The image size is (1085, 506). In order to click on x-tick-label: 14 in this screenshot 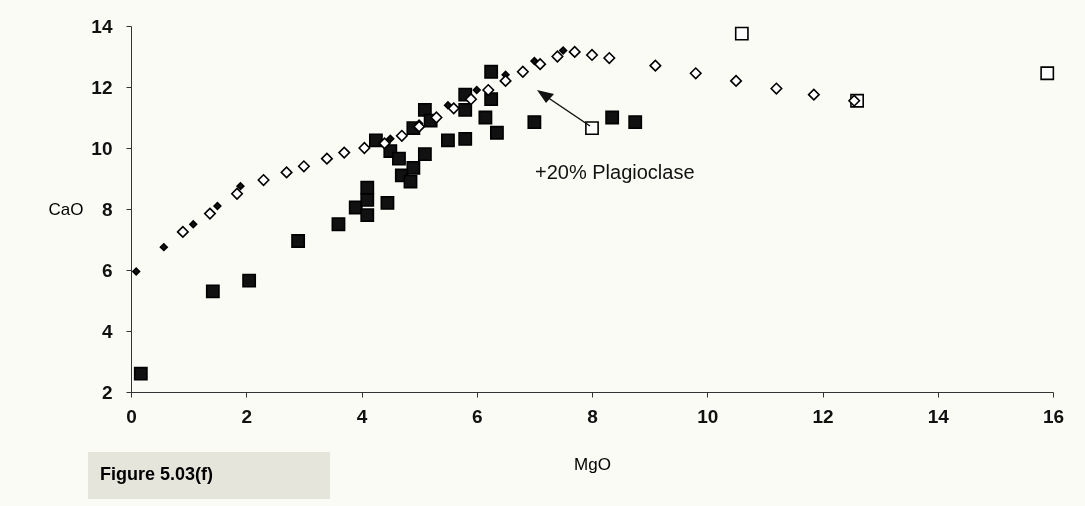, I will do `click(938, 416)`.